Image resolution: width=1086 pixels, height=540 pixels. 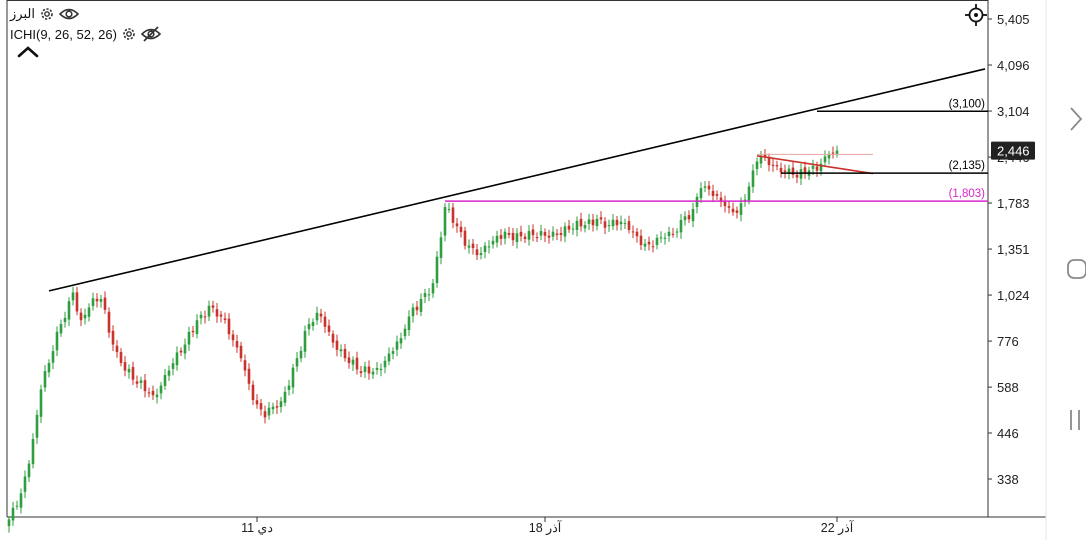 I want to click on y-tick-label: 338, so click(x=1008, y=479).